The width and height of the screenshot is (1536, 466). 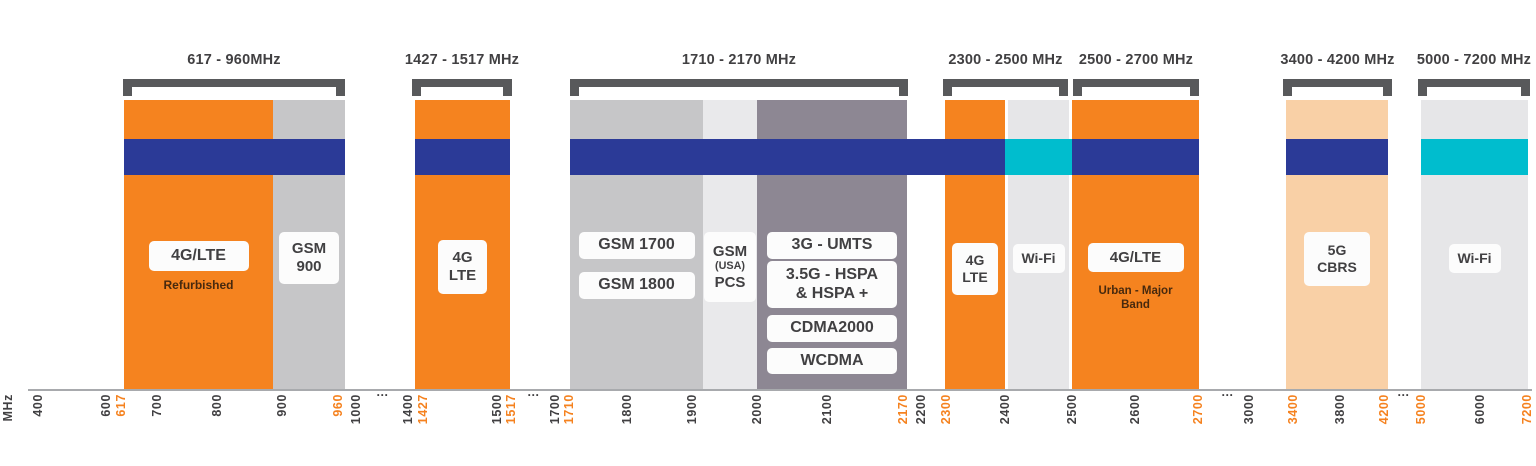 I want to click on axis-tick-label: 617, so click(x=121, y=405).